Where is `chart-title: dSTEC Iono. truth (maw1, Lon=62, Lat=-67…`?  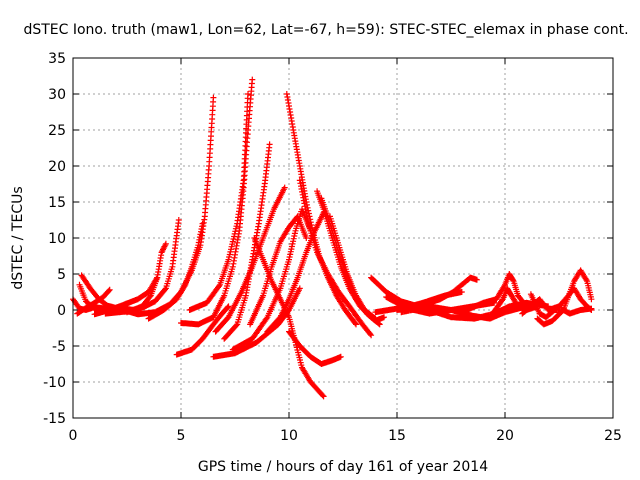 chart-title: dSTEC Iono. truth (maw1, Lon=62, Lat=-67… is located at coordinates (325, 30).